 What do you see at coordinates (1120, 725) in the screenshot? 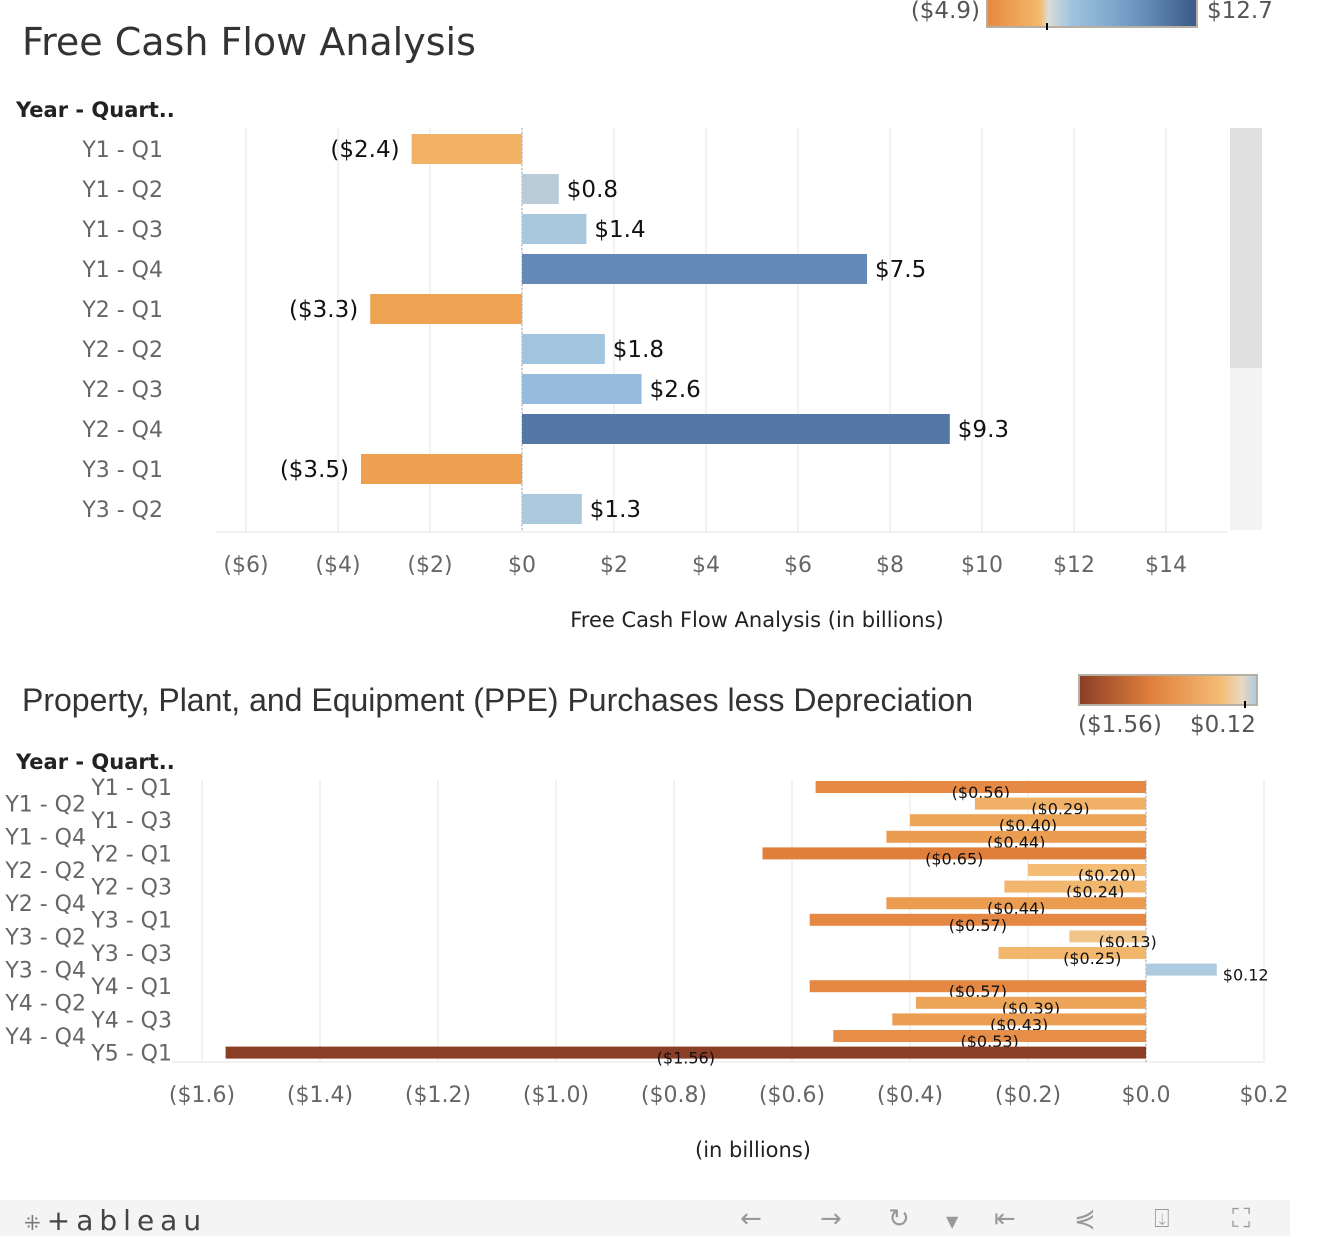
I see `chart2-legend-min: ($1.56)` at bounding box center [1120, 725].